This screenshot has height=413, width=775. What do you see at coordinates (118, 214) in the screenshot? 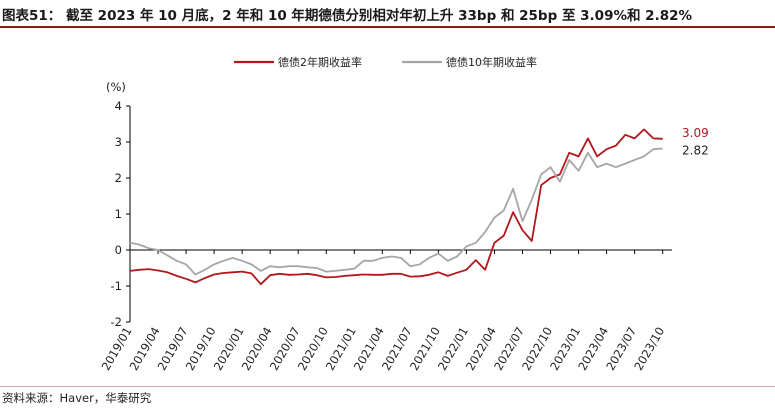
I see `y-tick-label: 1` at bounding box center [118, 214].